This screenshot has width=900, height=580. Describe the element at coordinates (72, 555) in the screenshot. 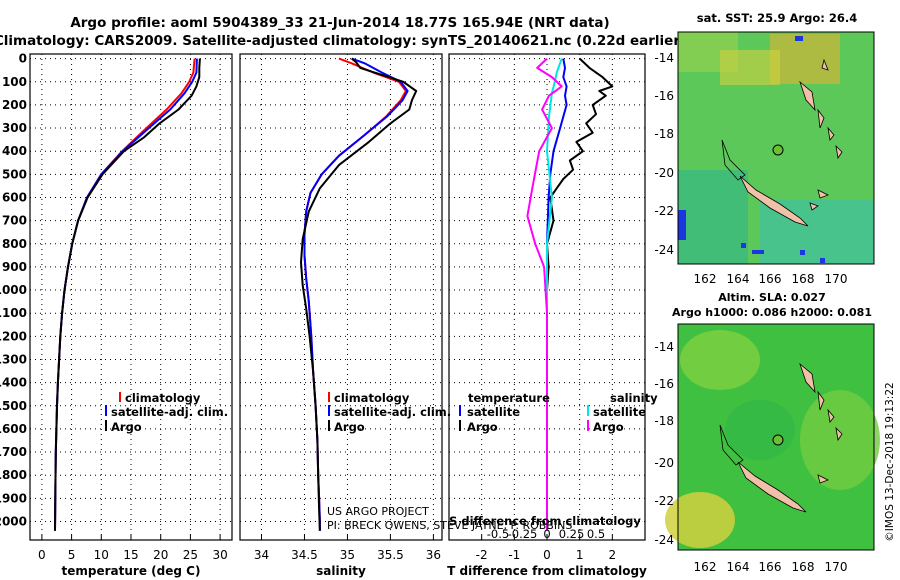

I see `temperature-xtick-label: 5` at that location.